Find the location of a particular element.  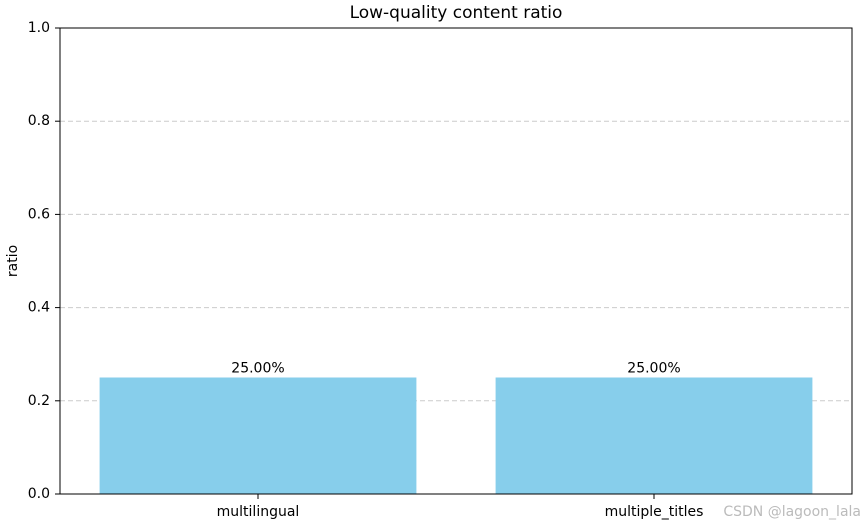

y-tick-label: 0.0 is located at coordinates (39, 494).